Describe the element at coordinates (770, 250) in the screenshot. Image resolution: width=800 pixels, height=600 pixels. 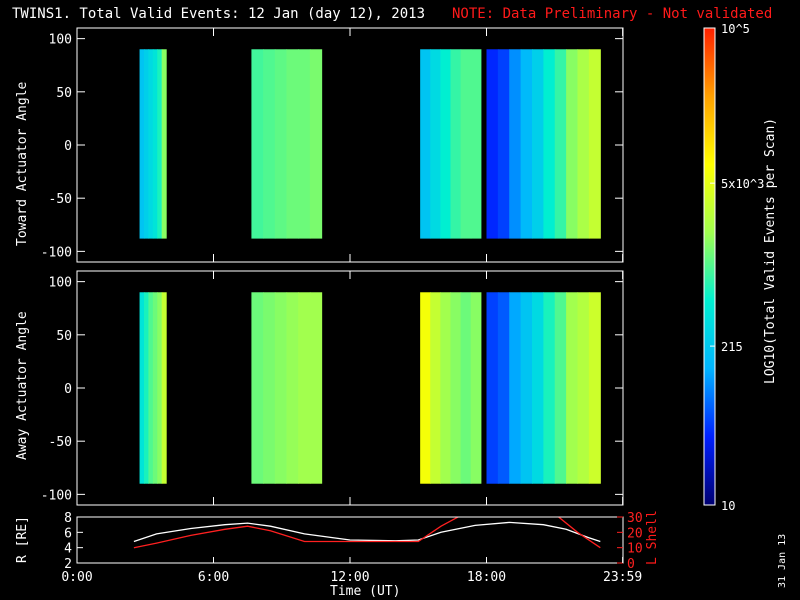
I see `colorbar-label: LOG10(Total Valid Events per Scan)` at that location.